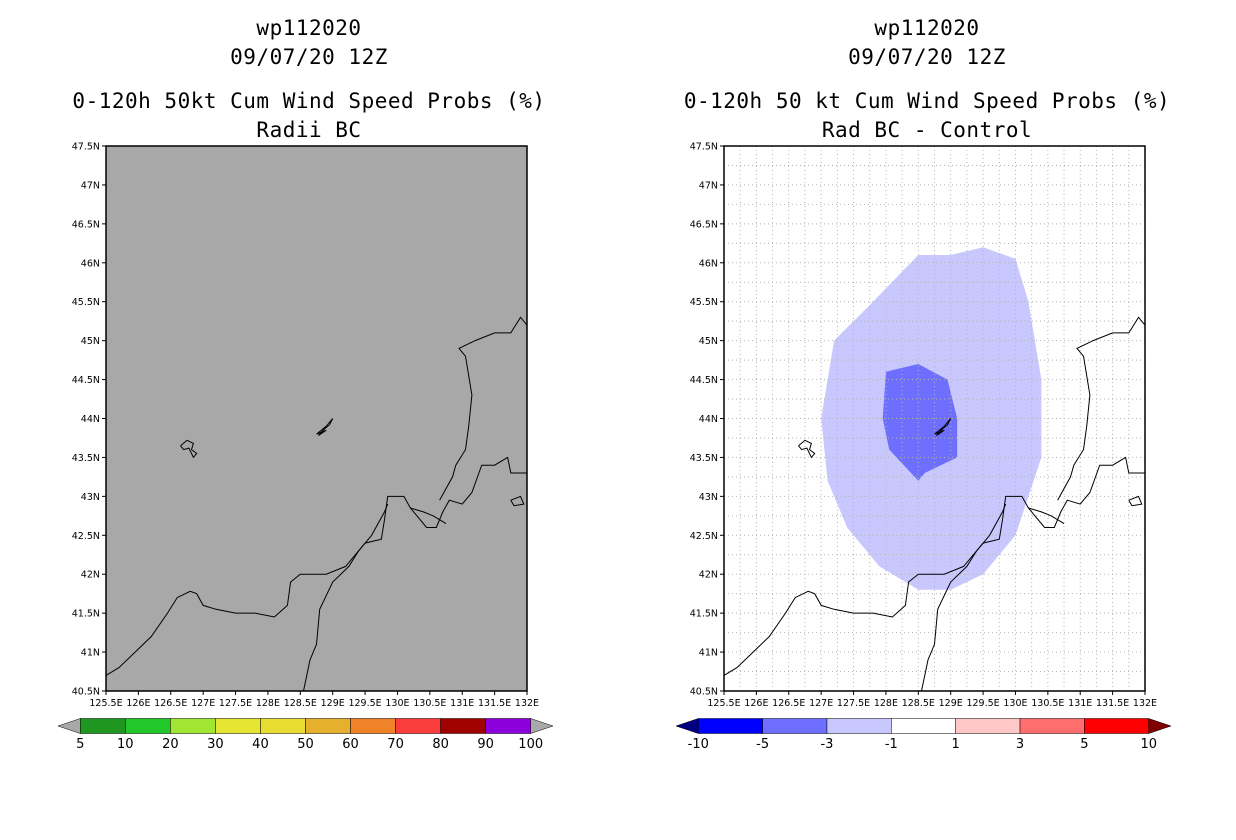 This screenshot has height=840, width=1236. I want to click on colorbar-label: -3, so click(827, 744).